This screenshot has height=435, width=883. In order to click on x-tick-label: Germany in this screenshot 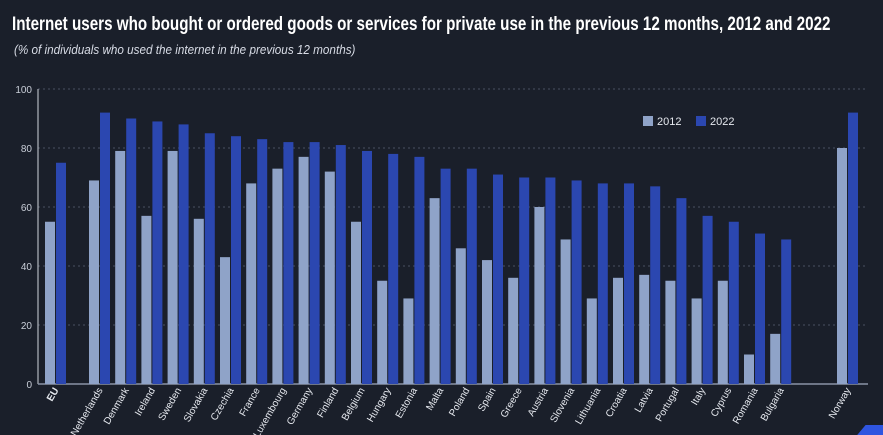, I will do `click(300, 406)`.